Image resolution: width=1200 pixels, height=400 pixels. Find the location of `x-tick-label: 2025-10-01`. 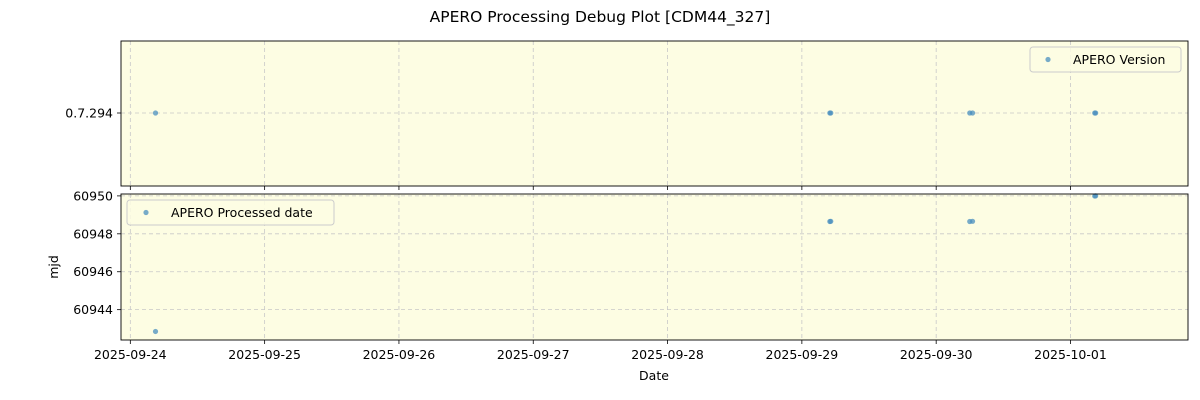

x-tick-label: 2025-10-01 is located at coordinates (1070, 354).